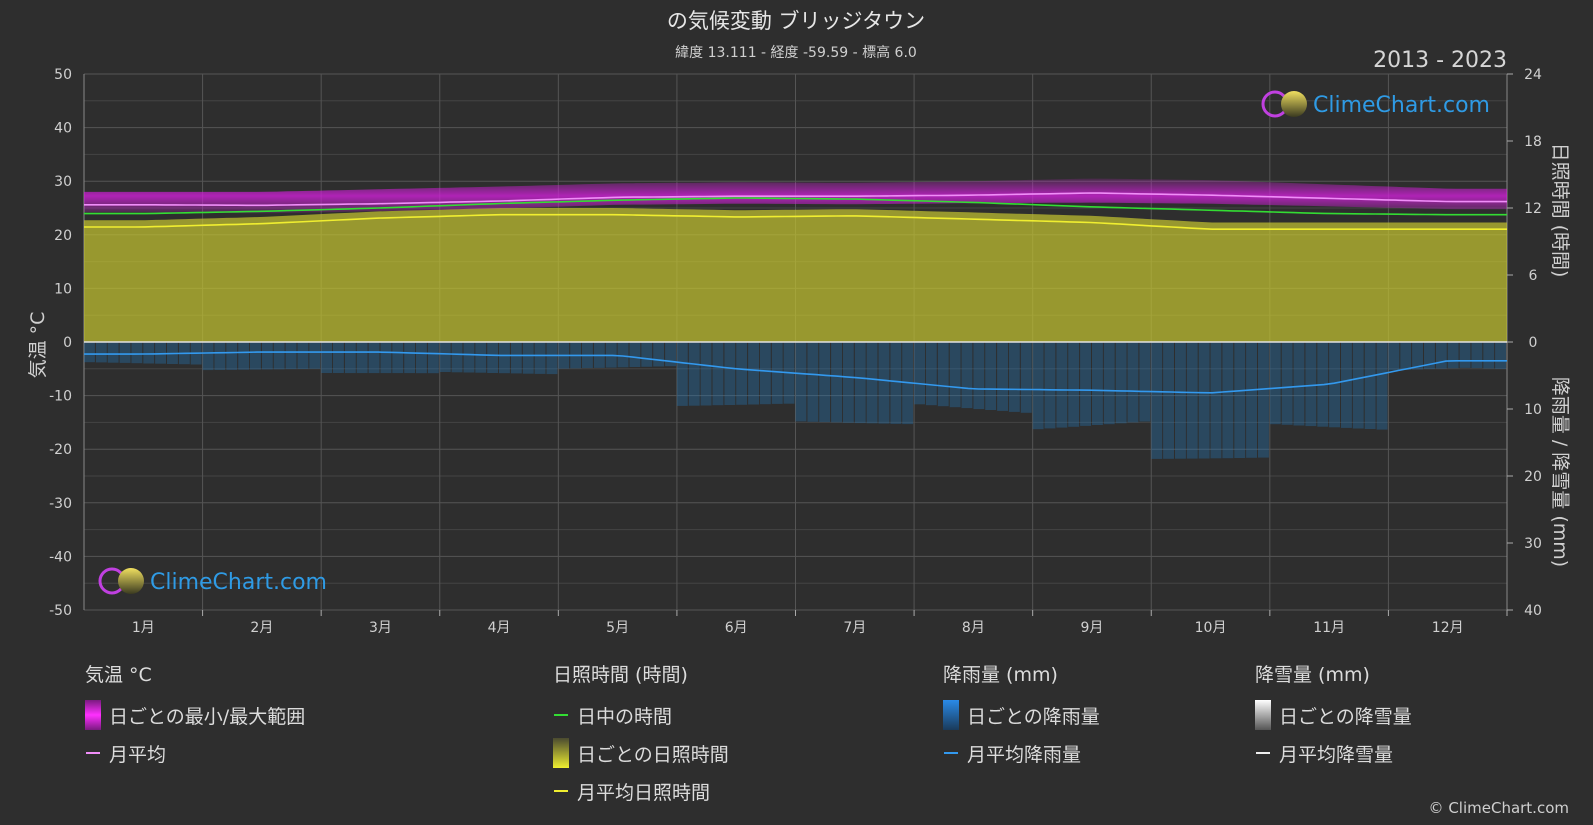 Image resolution: width=1593 pixels, height=825 pixels. Describe the element at coordinates (1533, 276) in the screenshot. I see `right-tick-label: 6` at that location.